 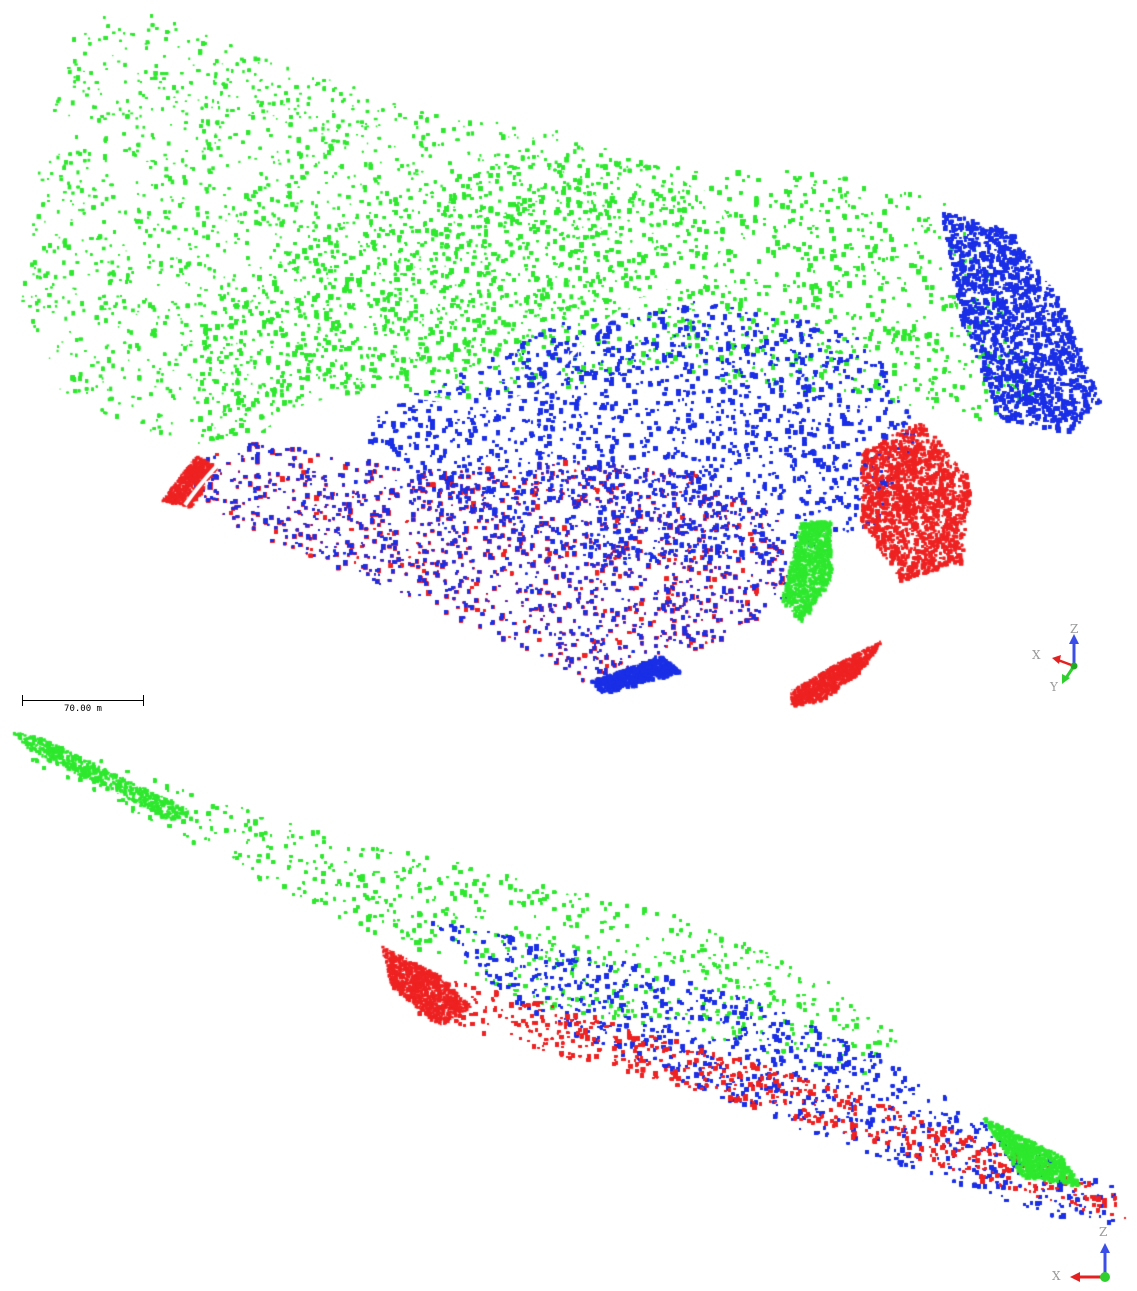 I want to click on scale-bar: 70.00 m, so click(x=83, y=703).